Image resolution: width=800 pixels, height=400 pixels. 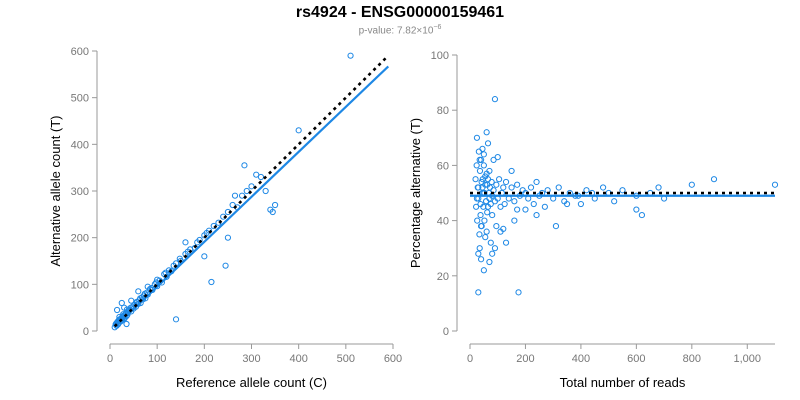 I want to click on y-tick-label: 500, so click(x=80, y=99).